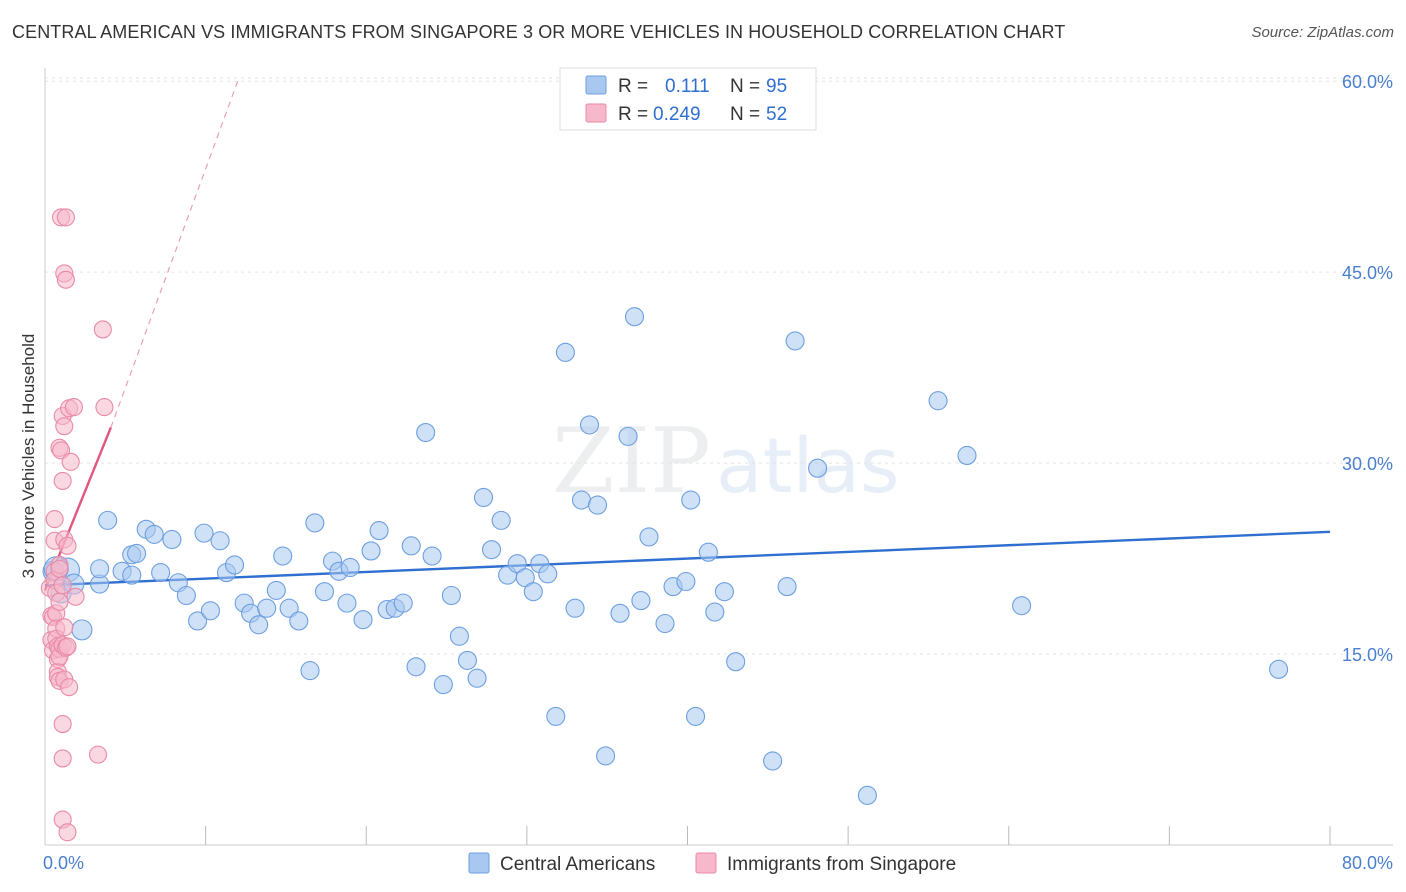 The width and height of the screenshot is (1406, 892). I want to click on legend-n-value: 95, so click(776, 86).